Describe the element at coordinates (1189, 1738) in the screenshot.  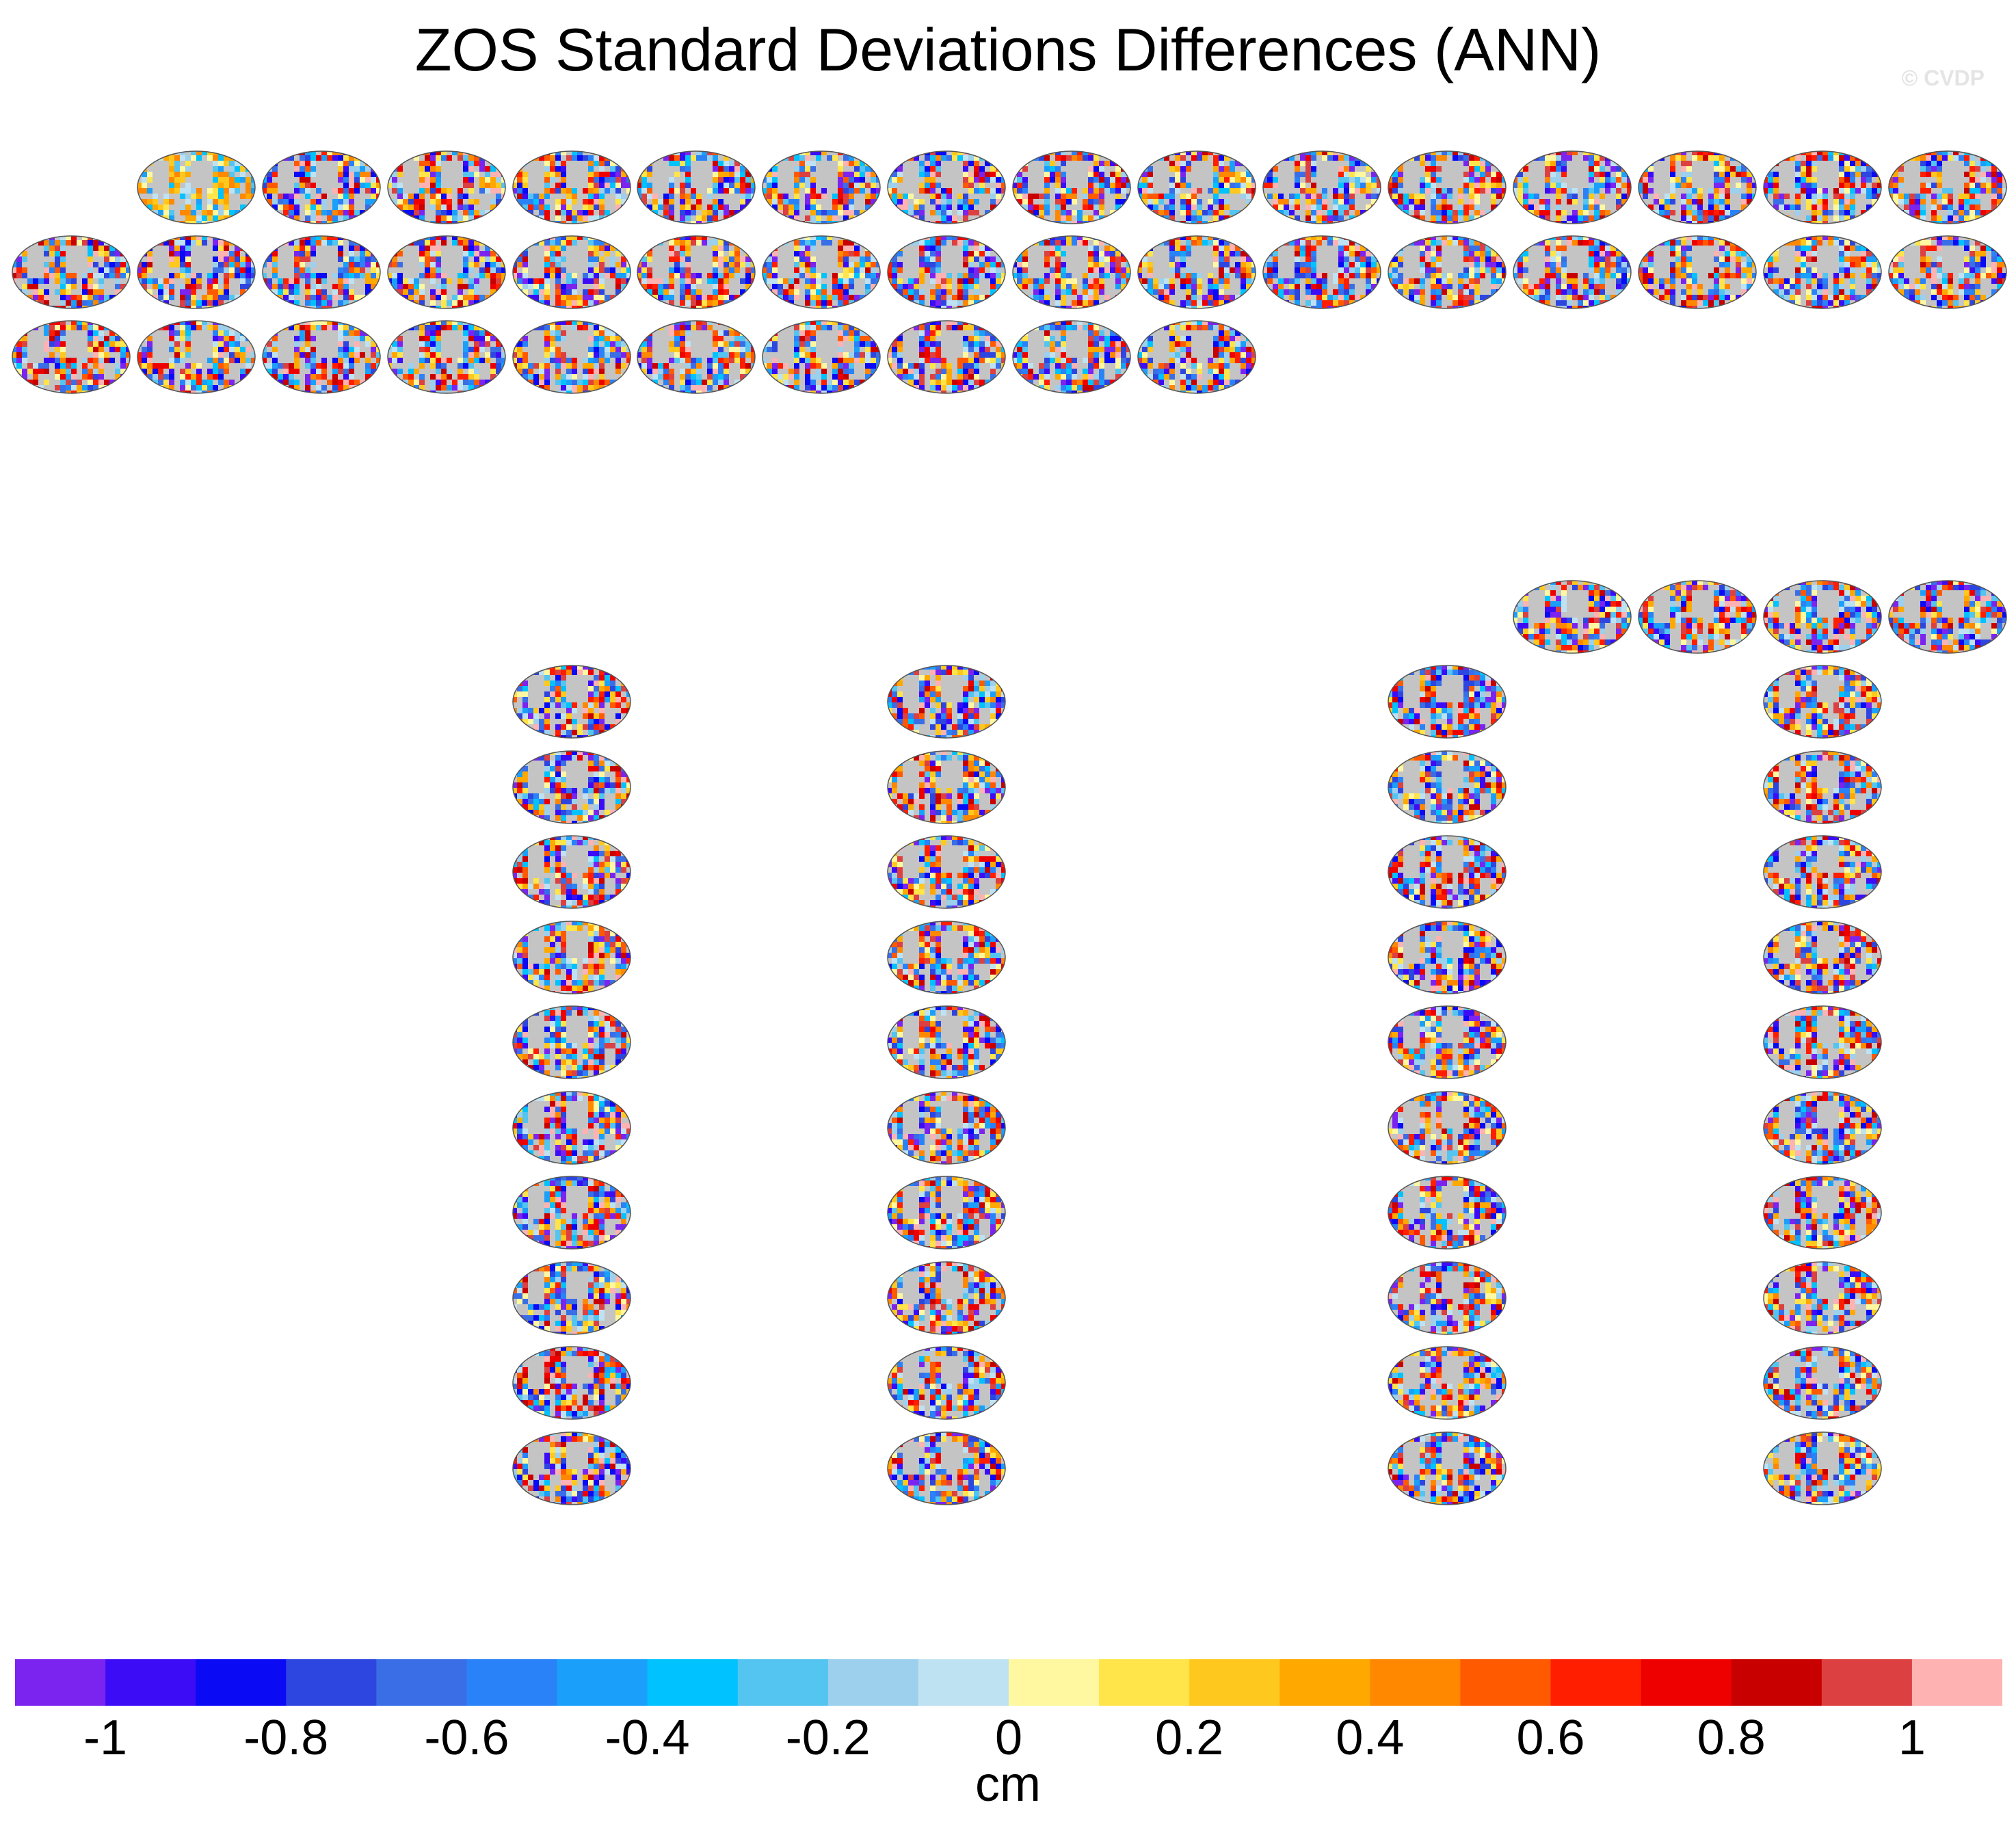
I see `colorbar-tick-label: 0.2` at that location.